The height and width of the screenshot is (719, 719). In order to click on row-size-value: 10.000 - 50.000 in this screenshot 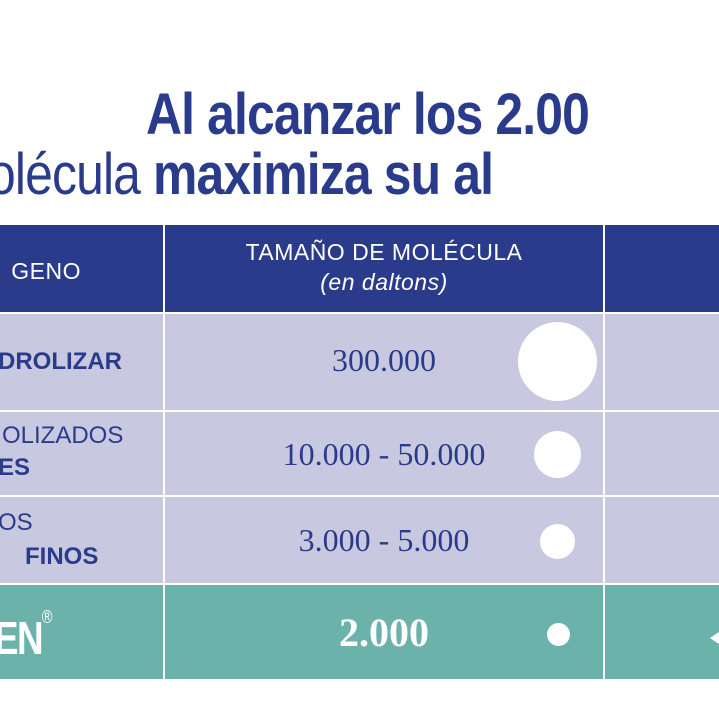, I will do `click(384, 454)`.